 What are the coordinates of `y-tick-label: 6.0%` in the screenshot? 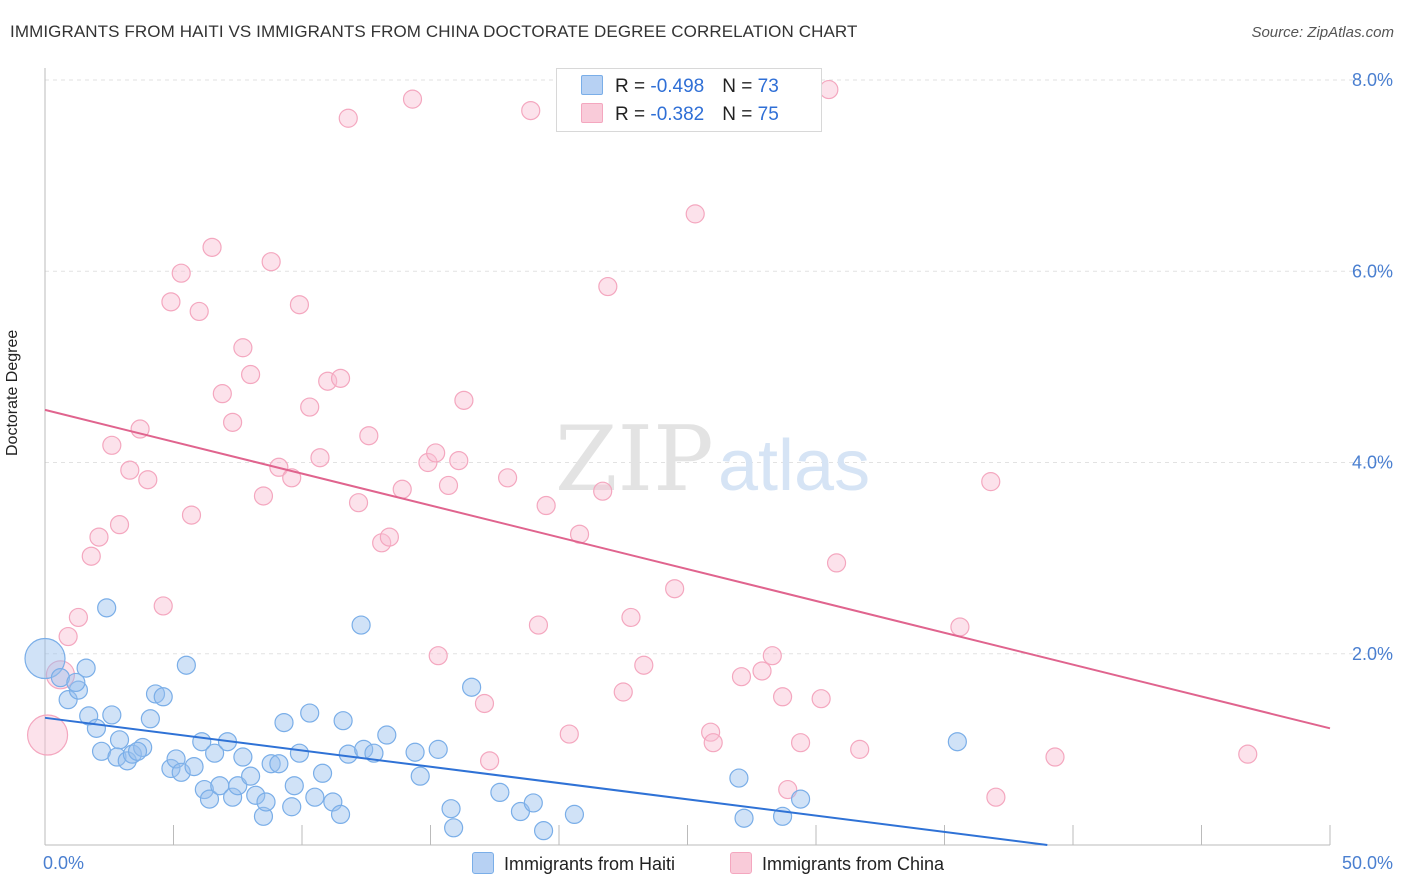 It's located at (1372, 271).